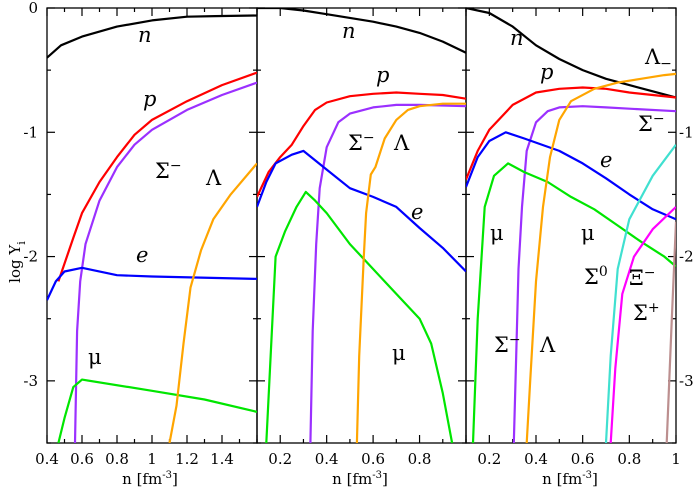  I want to click on panel-3-series-Ξ⁻, so click(642, 324).